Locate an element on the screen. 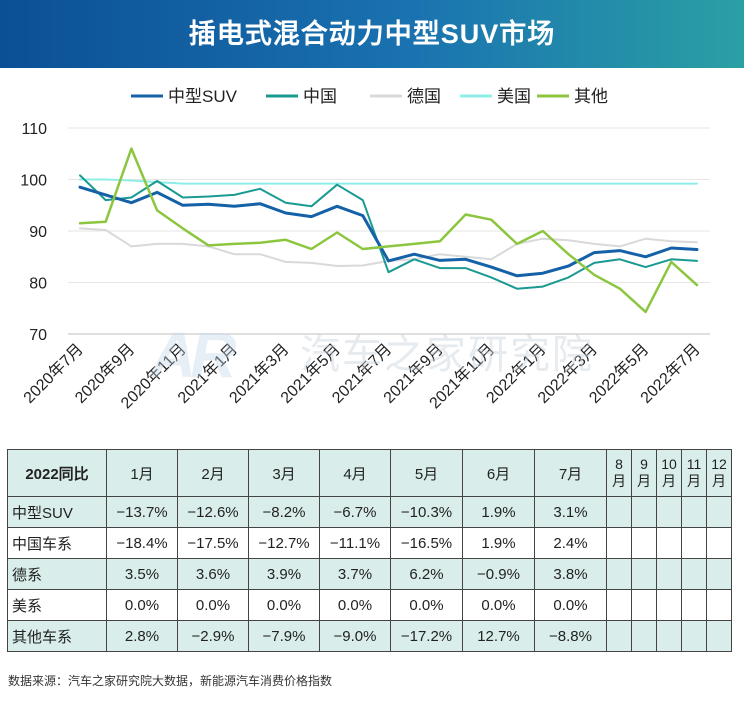 Image resolution: width=744 pixels, height=702 pixels. y-tick-label: 100 is located at coordinates (33, 181).